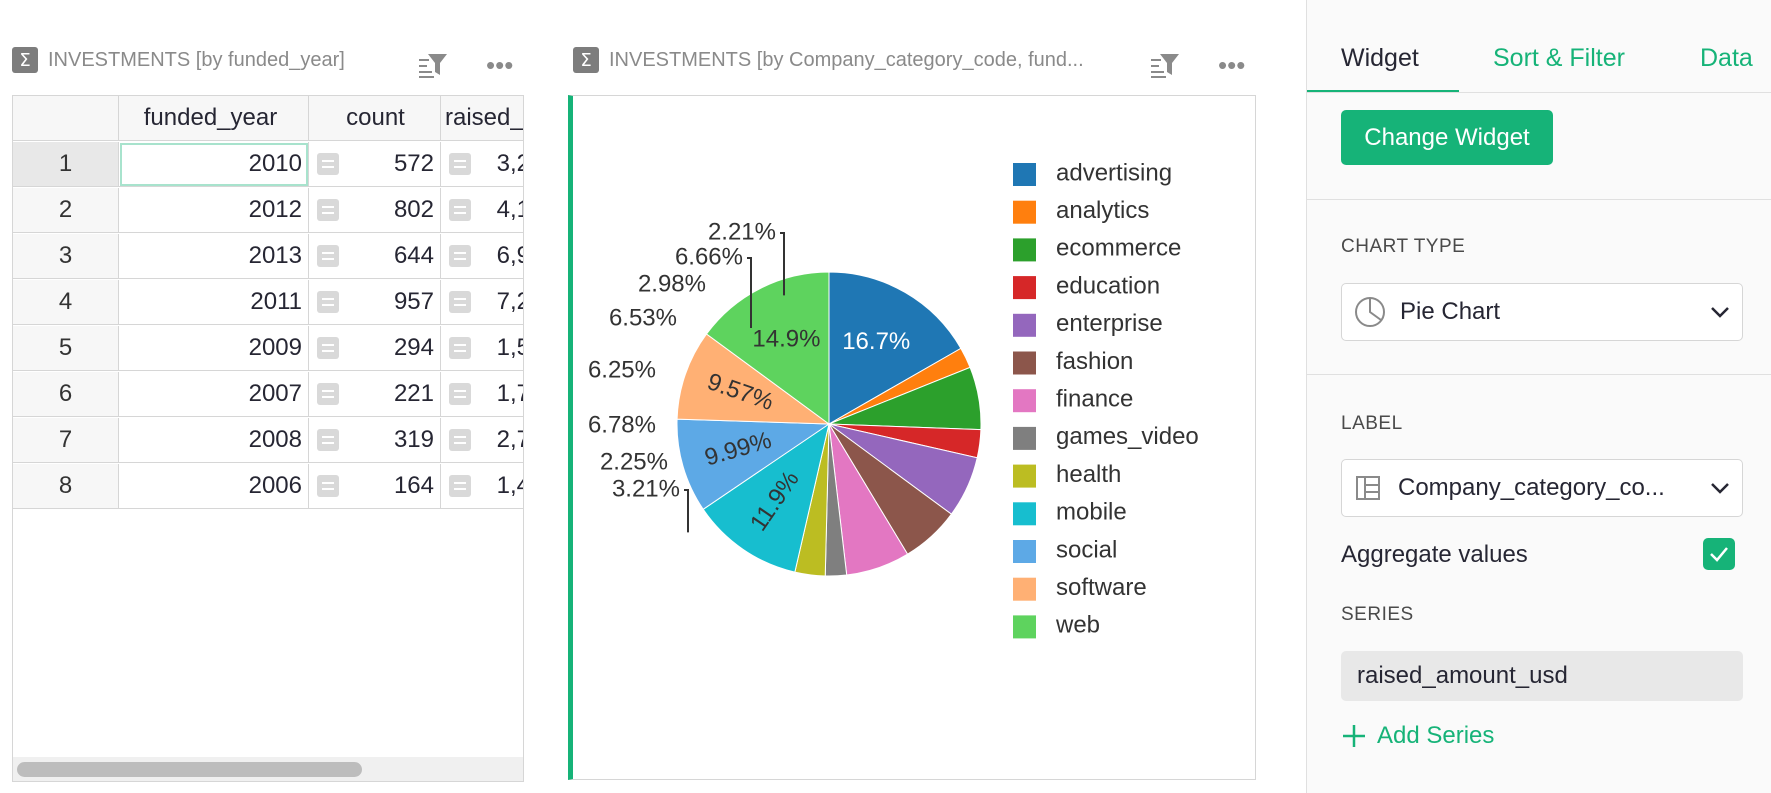 The image size is (1771, 793). What do you see at coordinates (1559, 58) in the screenshot?
I see `tab-sort-filter: Sort & Filter` at bounding box center [1559, 58].